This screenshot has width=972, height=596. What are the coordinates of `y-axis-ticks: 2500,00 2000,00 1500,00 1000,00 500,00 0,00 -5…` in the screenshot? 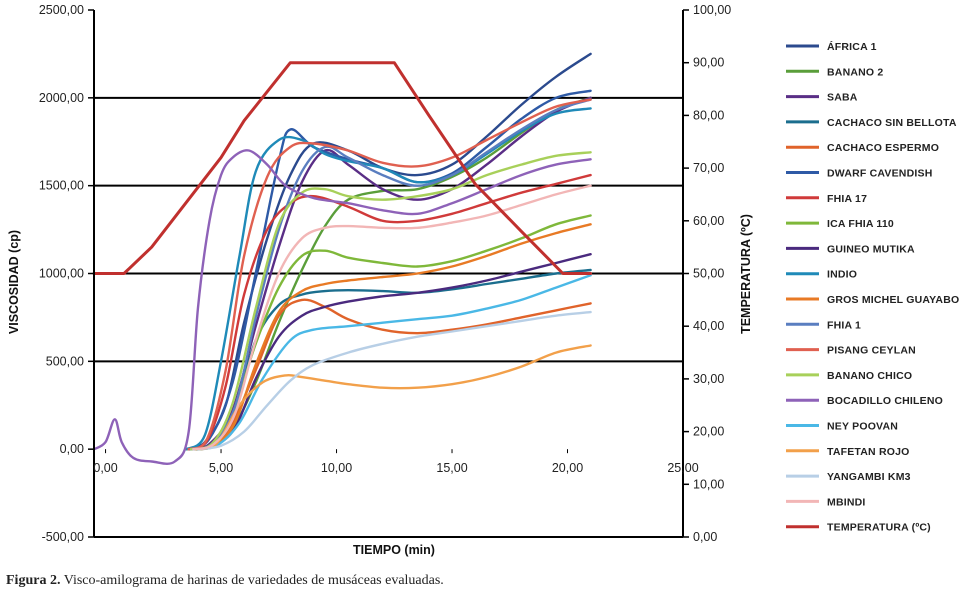 It's located at (66, 273).